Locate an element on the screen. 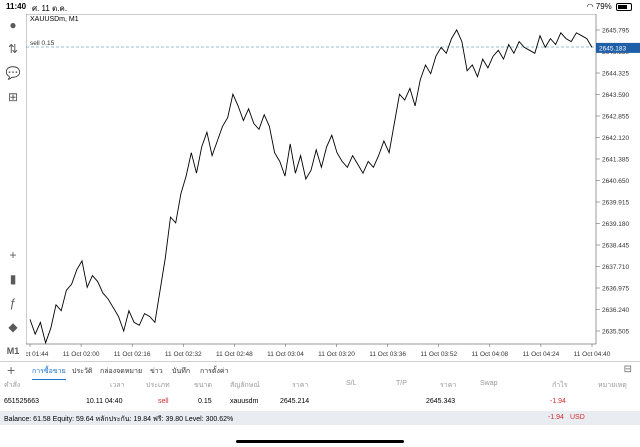 This screenshot has width=640, height=447. tab-journal: บันทึก is located at coordinates (181, 371).